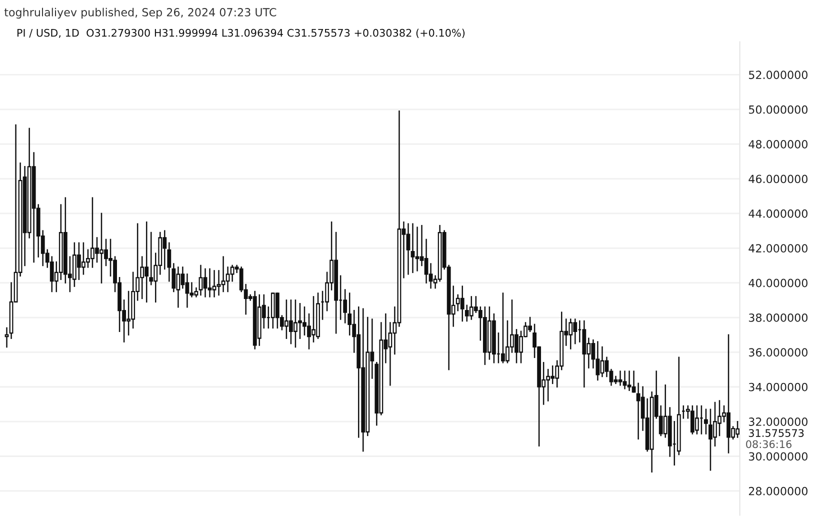 The width and height of the screenshot is (822, 522). What do you see at coordinates (778, 491) in the screenshot?
I see `y-tick-label: 28.000000` at bounding box center [778, 491].